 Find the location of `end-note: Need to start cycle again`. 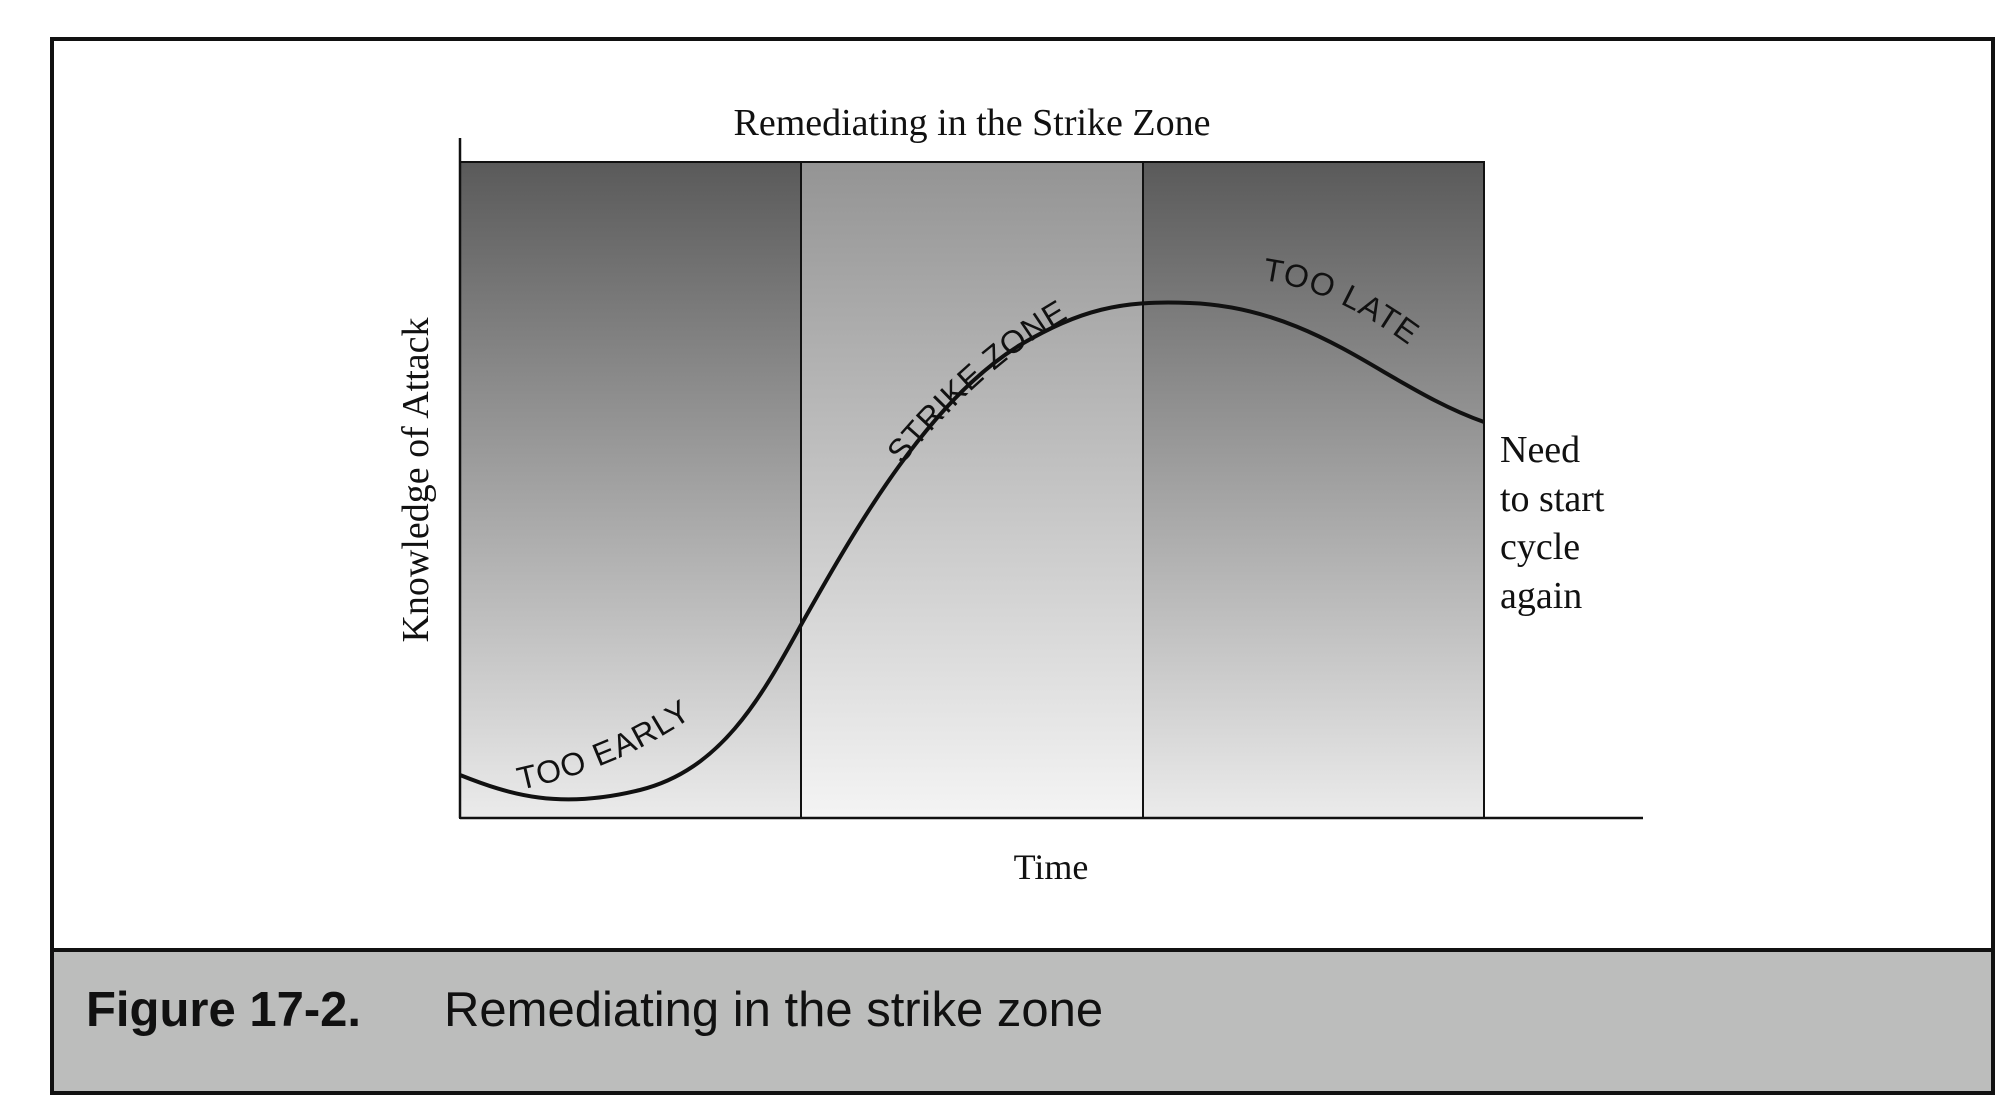

end-note: Need to start cycle again is located at coordinates (1557, 523).